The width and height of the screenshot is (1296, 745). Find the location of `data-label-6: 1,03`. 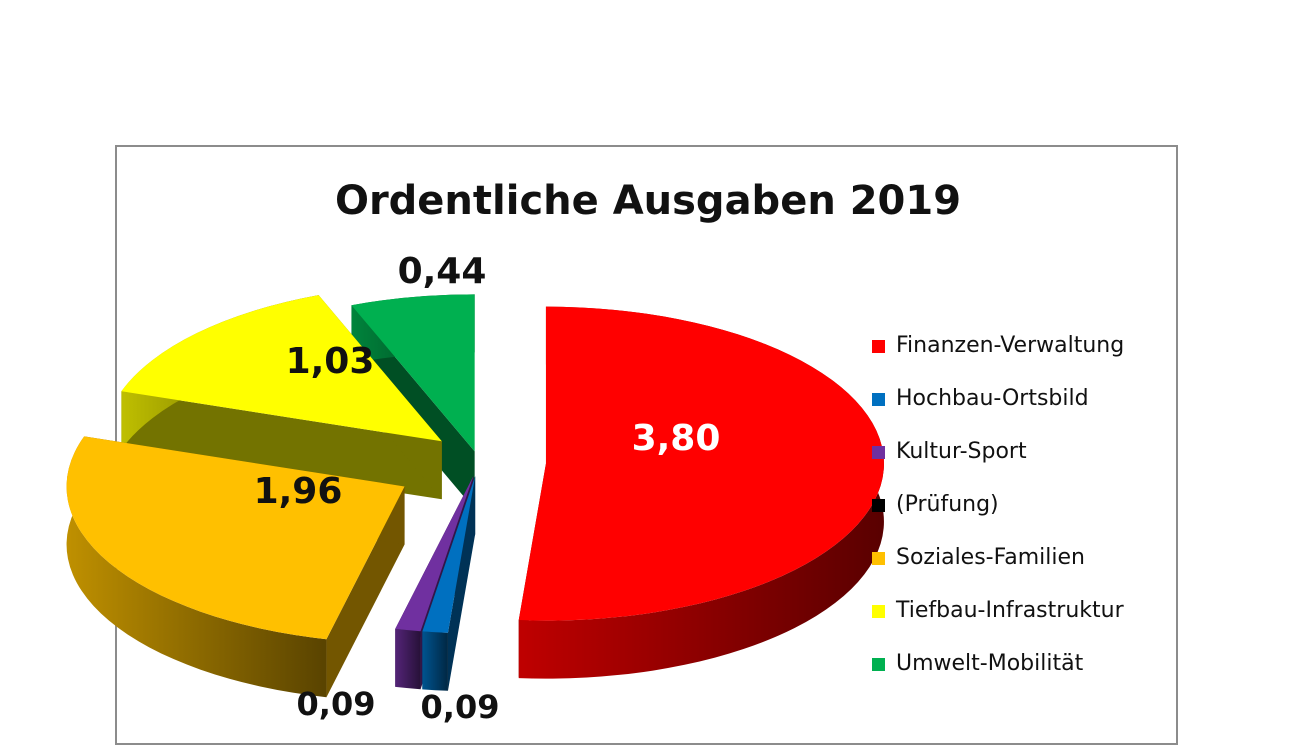

data-label-6: 1,03 is located at coordinates (330, 361).